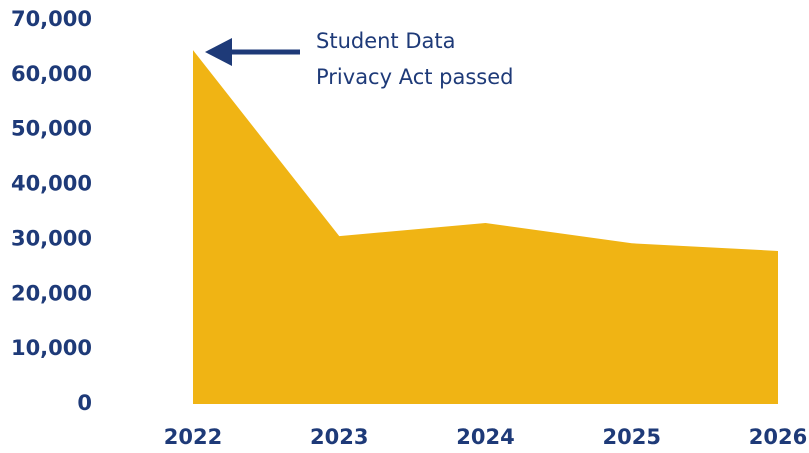 The height and width of the screenshot is (453, 809). What do you see at coordinates (415, 77) in the screenshot?
I see `annotation: Privacy Act passed` at bounding box center [415, 77].